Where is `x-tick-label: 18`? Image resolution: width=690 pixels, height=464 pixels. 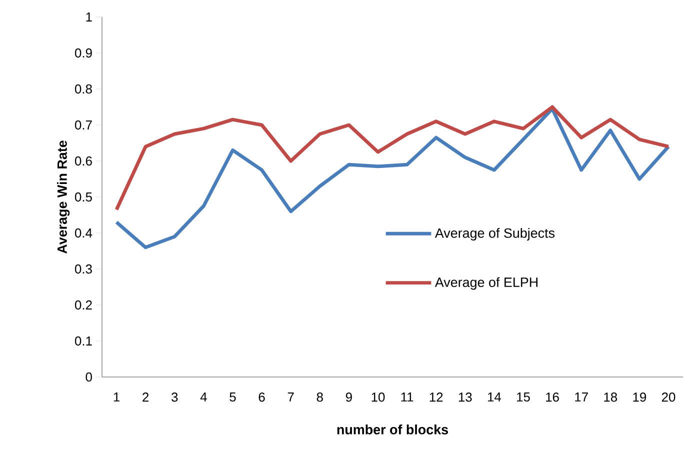
x-tick-label: 18 is located at coordinates (611, 397).